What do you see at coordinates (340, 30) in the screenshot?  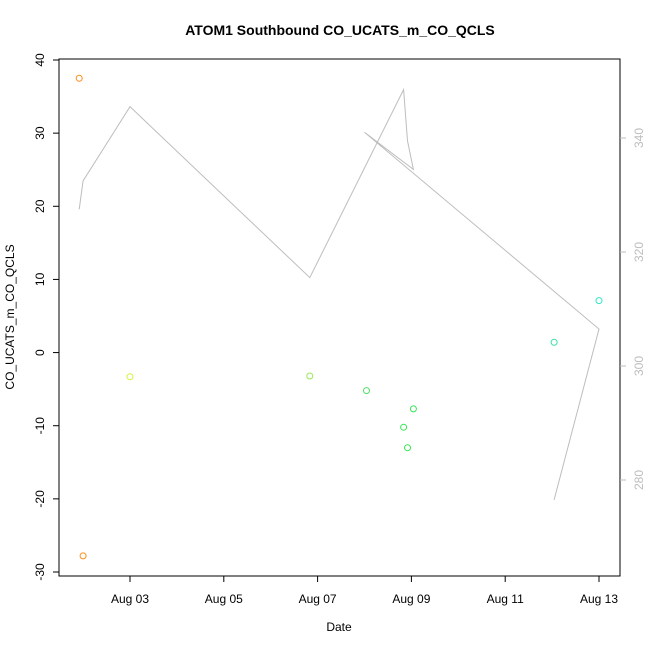 I see `chart-title: ATOM1 Southbound CO_UCATS_m_CO_QCLS` at bounding box center [340, 30].